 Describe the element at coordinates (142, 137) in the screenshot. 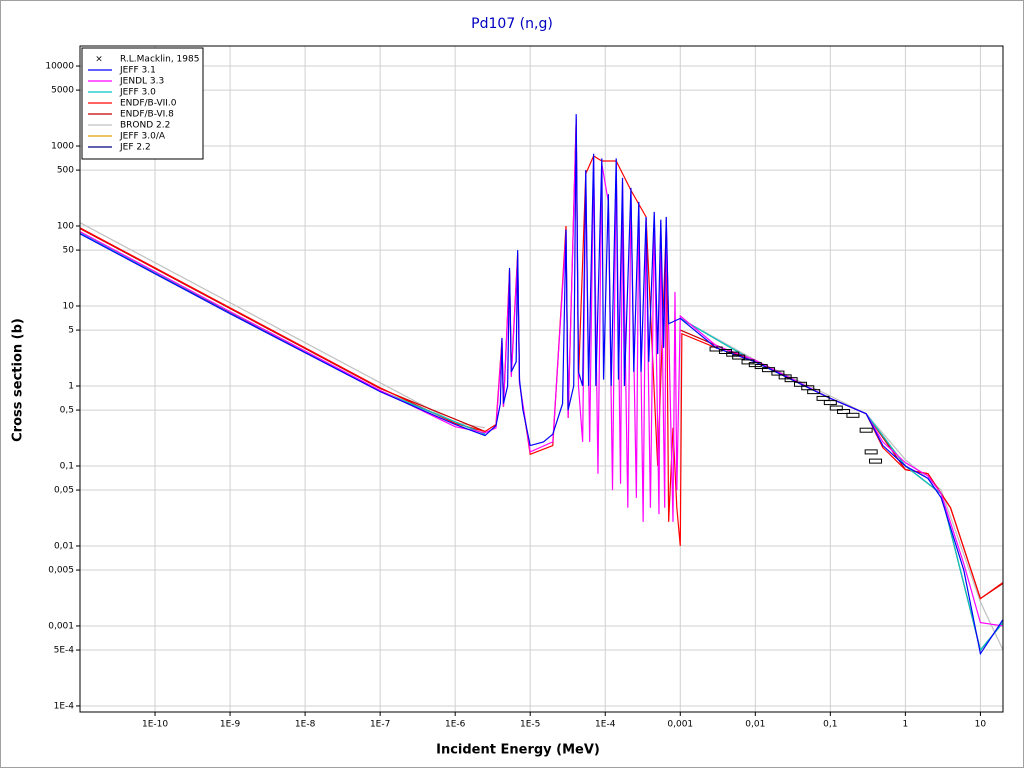

I see `legend-label: JEFF 3.0/A` at that location.